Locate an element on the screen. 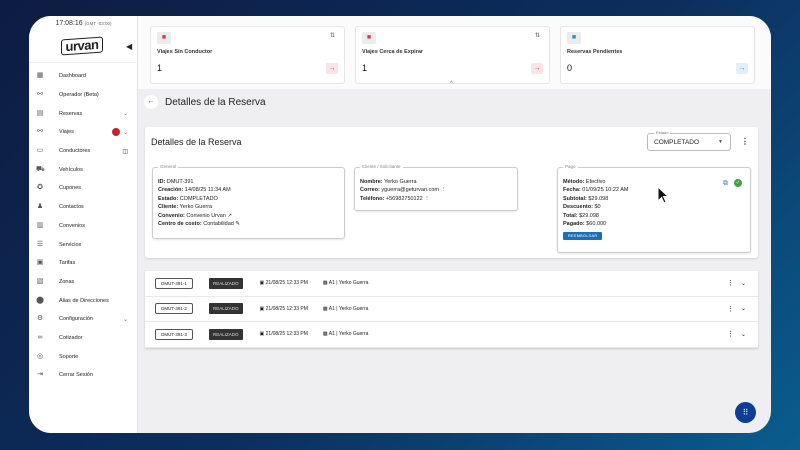 This screenshot has height=450, width=800. kpi-label: Viajes Sin Conductor is located at coordinates (185, 52).